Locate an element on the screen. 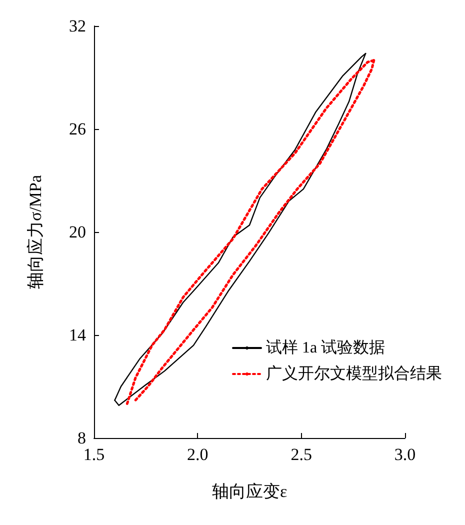  y-tick-label: 26 is located at coordinates (77, 129).